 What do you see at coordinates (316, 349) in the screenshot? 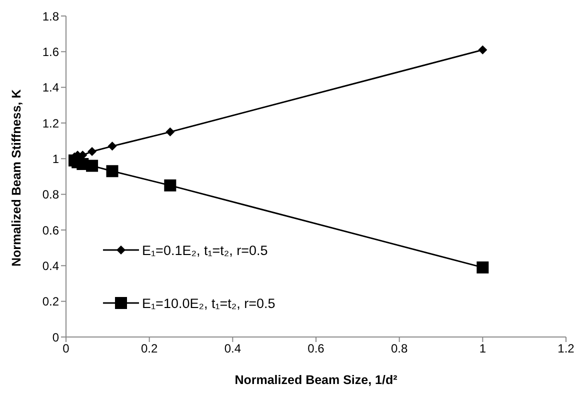
I see `x-tick-label: 0.6` at bounding box center [316, 349].